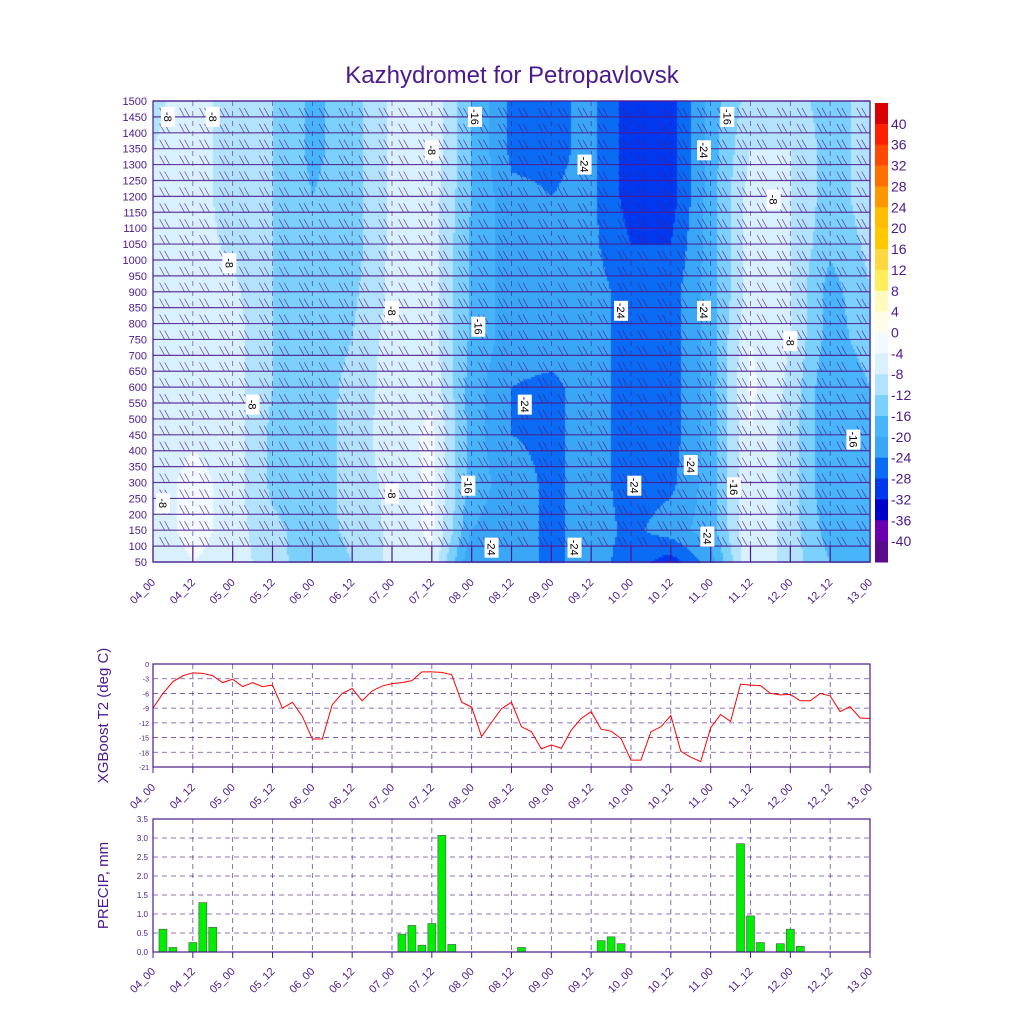 This screenshot has height=1024, width=1024. I want to click on y-tick-label: 1000, so click(135, 261).